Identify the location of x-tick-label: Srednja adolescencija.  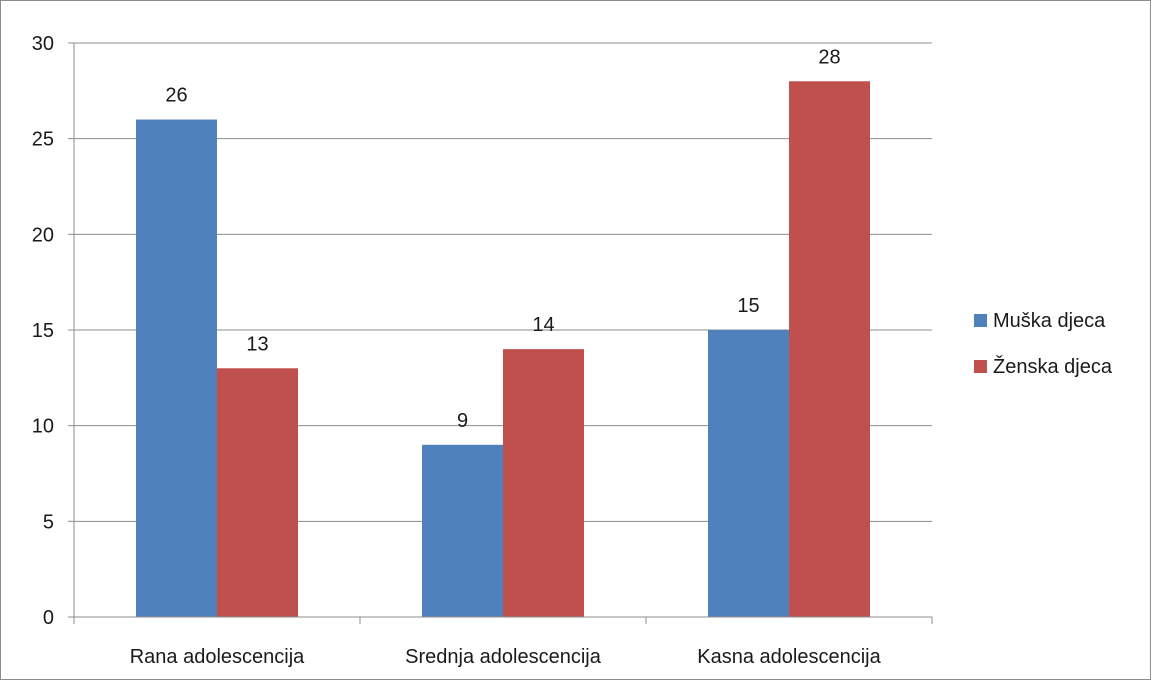
(503, 657).